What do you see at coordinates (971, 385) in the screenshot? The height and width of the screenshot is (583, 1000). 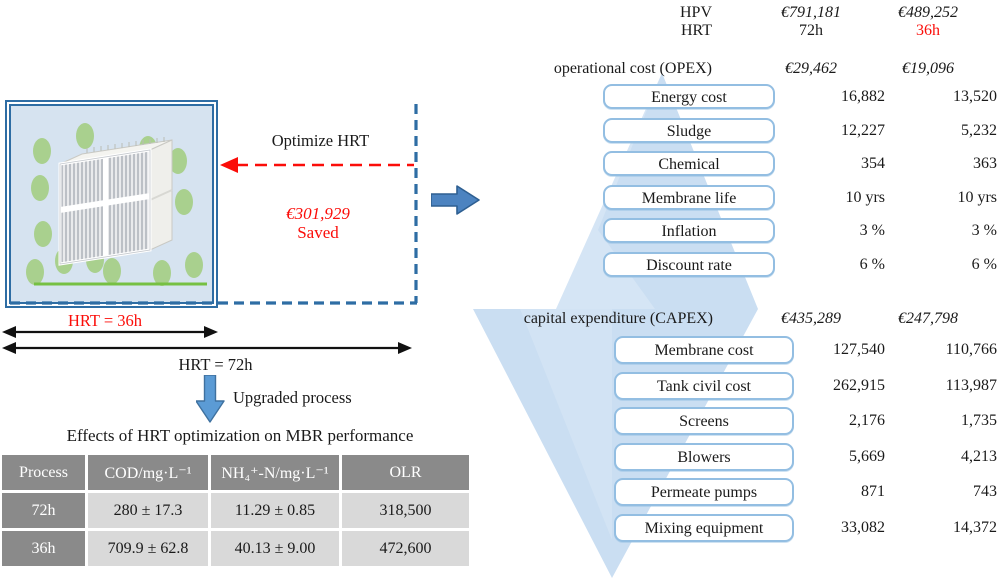 I see `capex-value-36h: 113,987` at bounding box center [971, 385].